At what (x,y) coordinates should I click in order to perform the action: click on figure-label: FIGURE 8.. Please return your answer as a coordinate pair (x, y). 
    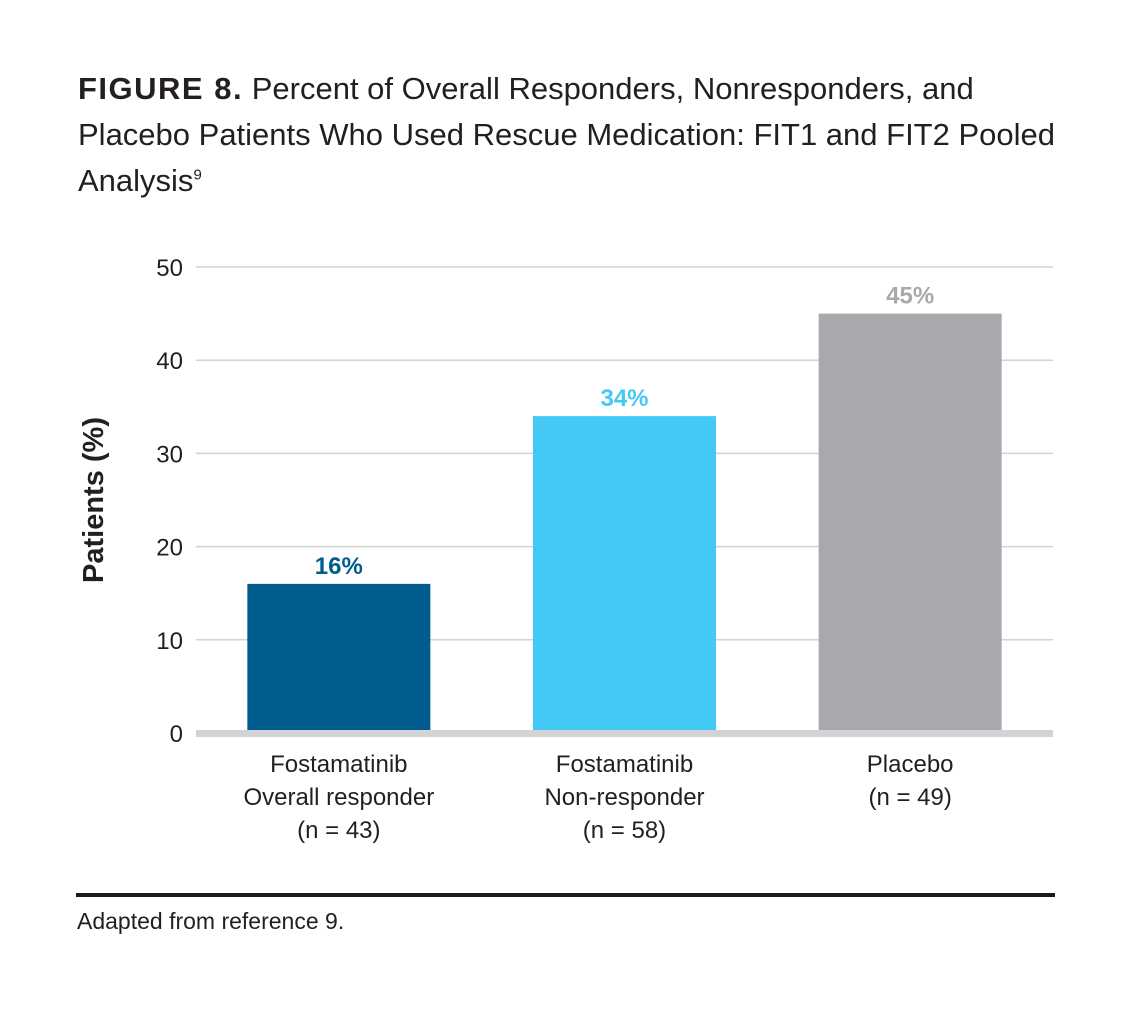
    Looking at the image, I should click on (161, 88).